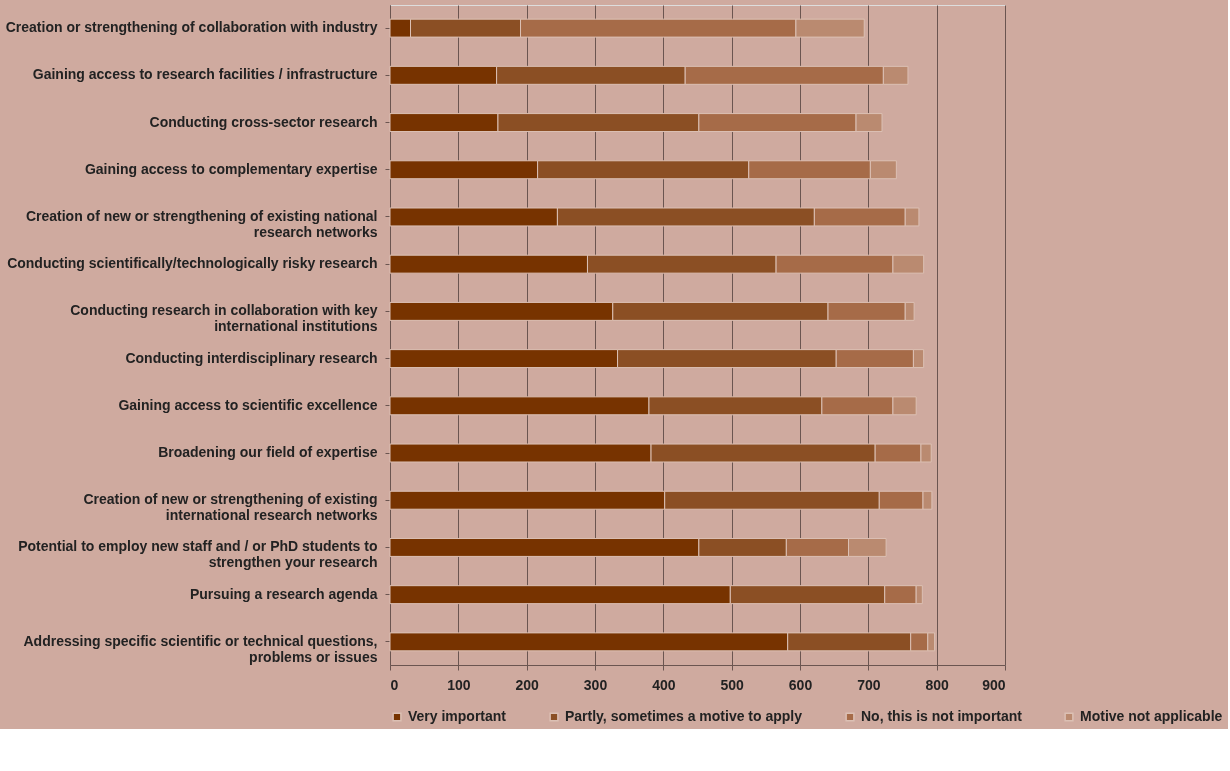 The height and width of the screenshot is (771, 1230). What do you see at coordinates (684, 716) in the screenshot?
I see `legend-label: Partly, sometimes a motive to apply` at bounding box center [684, 716].